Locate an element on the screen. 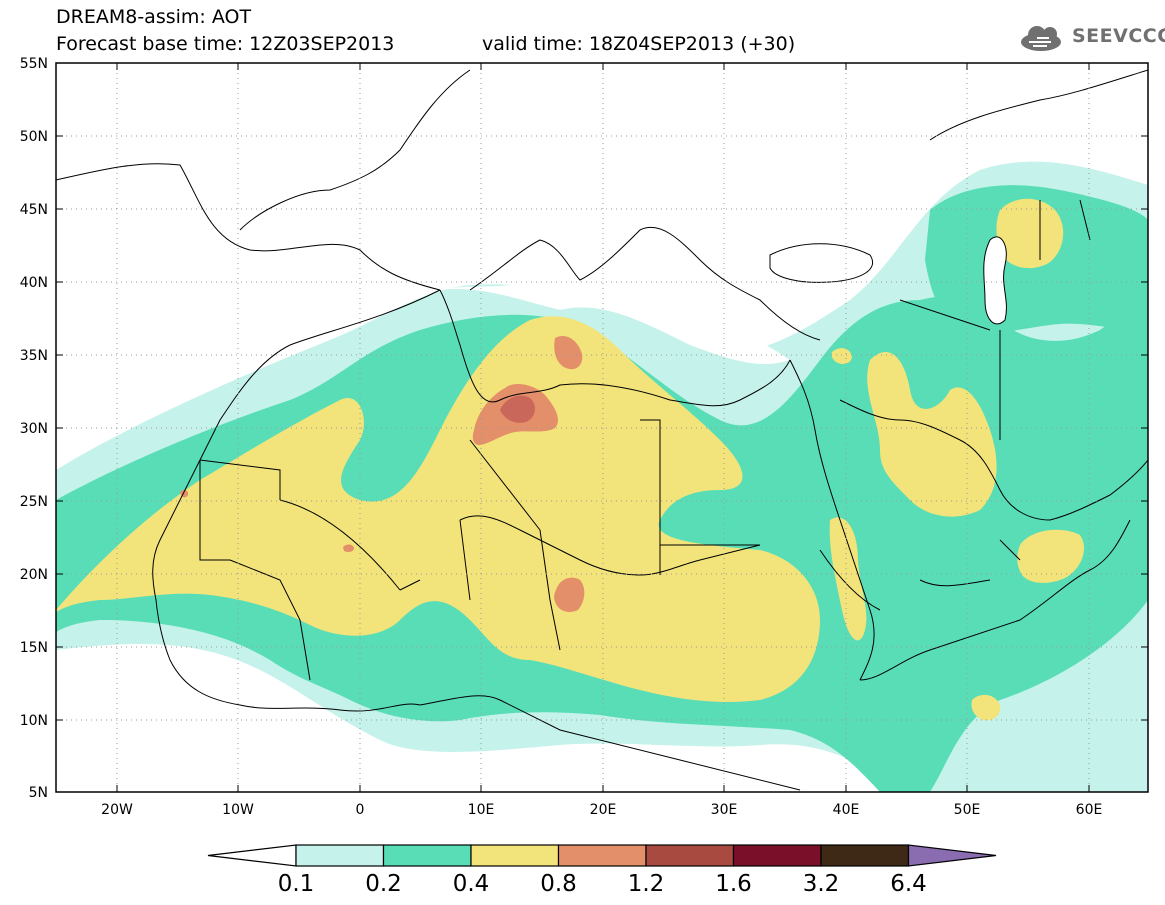  aot-0.4-region-levant is located at coordinates (841, 356).